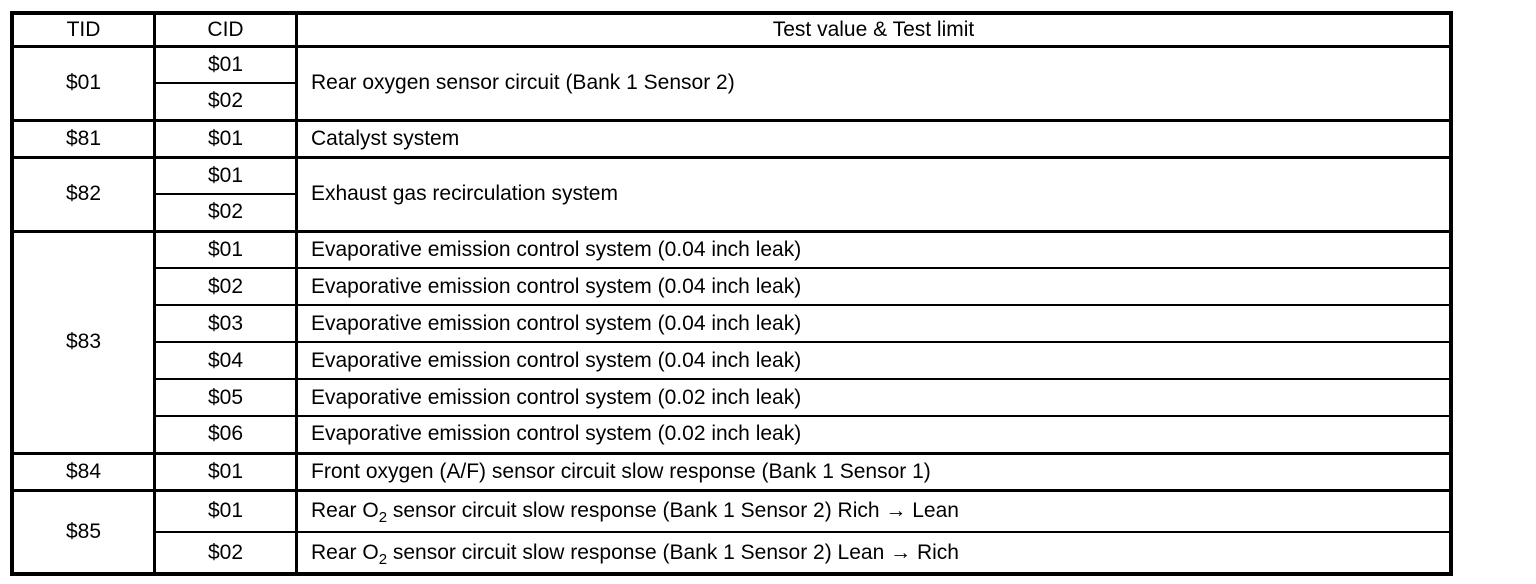 This screenshot has width=1536, height=584. I want to click on cid-cell: $04, so click(225, 360).